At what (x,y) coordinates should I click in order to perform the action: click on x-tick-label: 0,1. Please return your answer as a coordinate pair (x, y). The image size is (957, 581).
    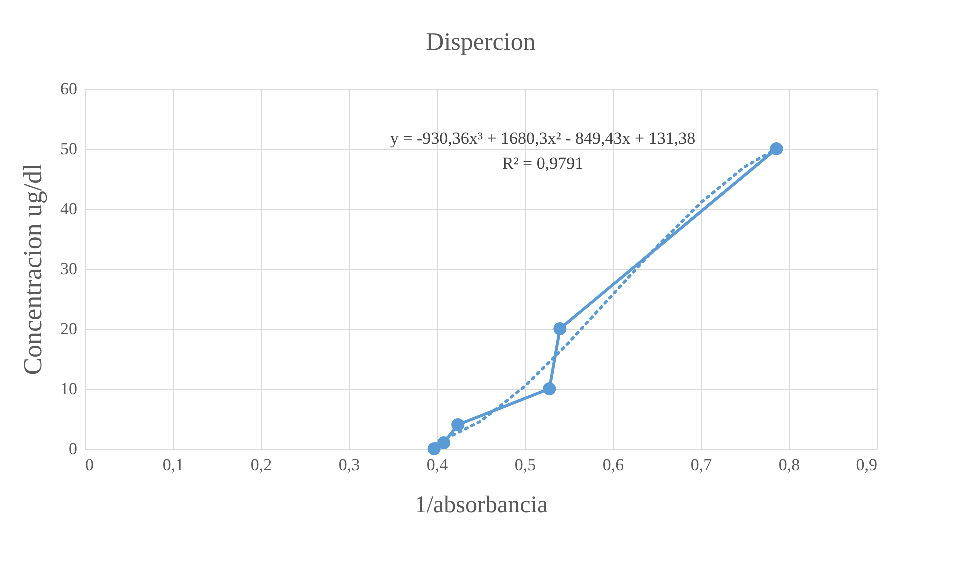
    Looking at the image, I should click on (173, 465).